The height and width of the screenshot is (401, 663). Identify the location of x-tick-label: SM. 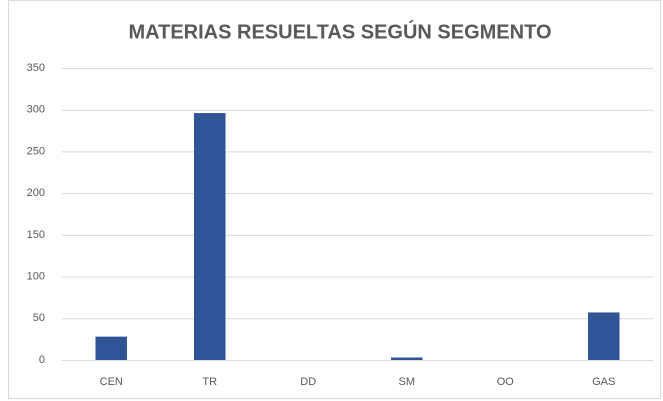
(407, 382).